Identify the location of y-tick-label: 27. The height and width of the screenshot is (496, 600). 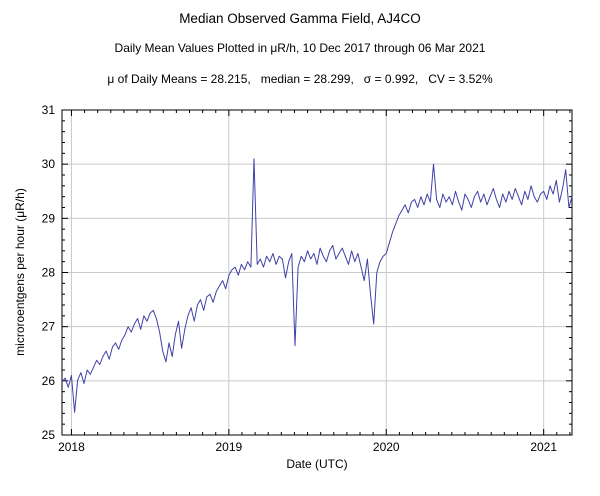
(49, 327).